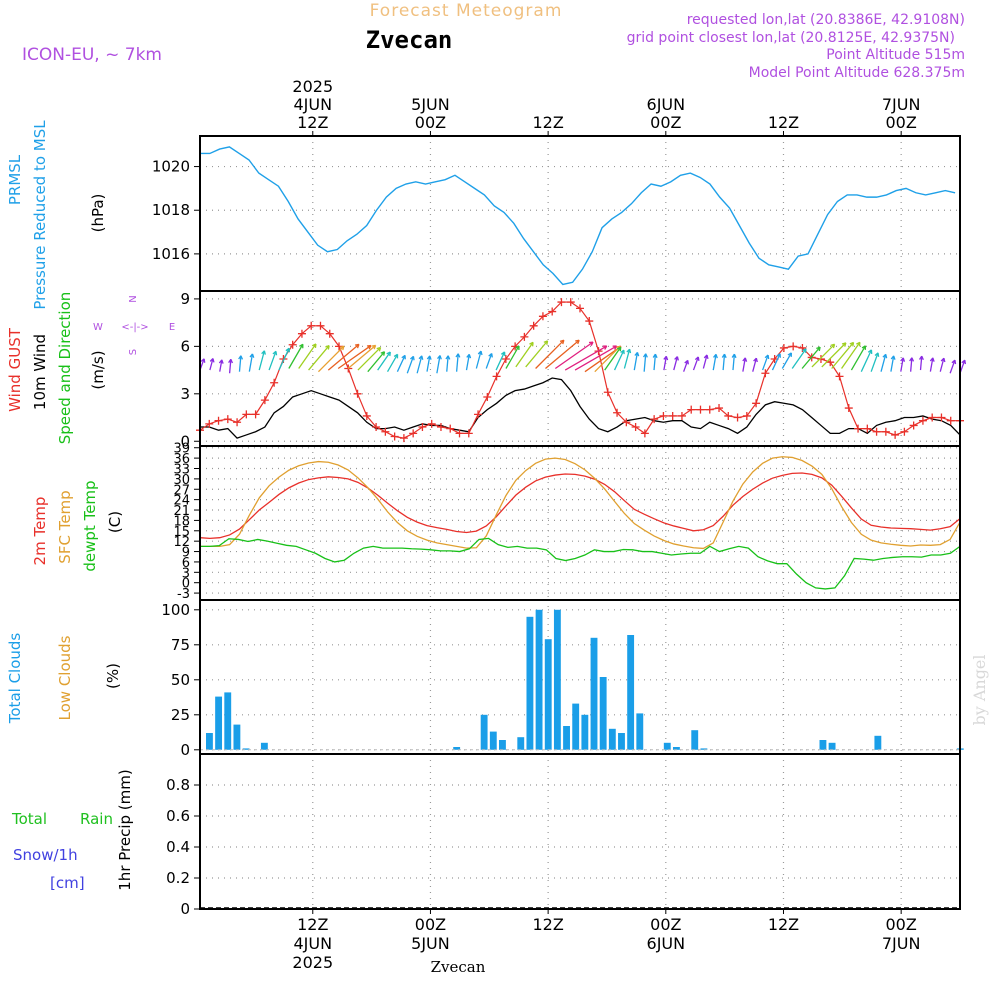 The height and width of the screenshot is (1004, 1000). Describe the element at coordinates (826, 20) in the screenshot. I see `requested-coords: requested lon,lat (20.8386E, 42.9108N)` at that location.